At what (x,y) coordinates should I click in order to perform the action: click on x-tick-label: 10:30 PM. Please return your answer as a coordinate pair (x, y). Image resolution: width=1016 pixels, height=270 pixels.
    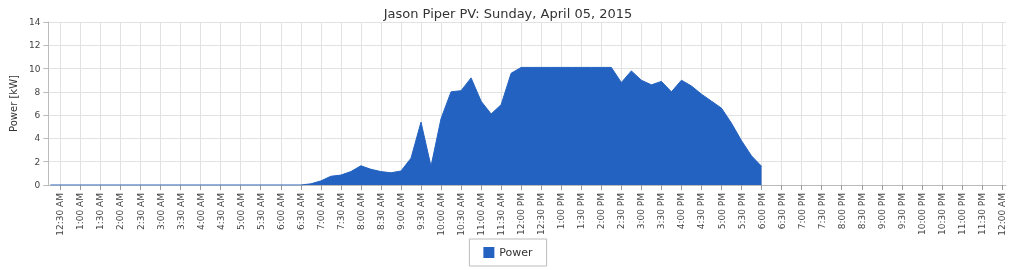
    Looking at the image, I should click on (941, 214).